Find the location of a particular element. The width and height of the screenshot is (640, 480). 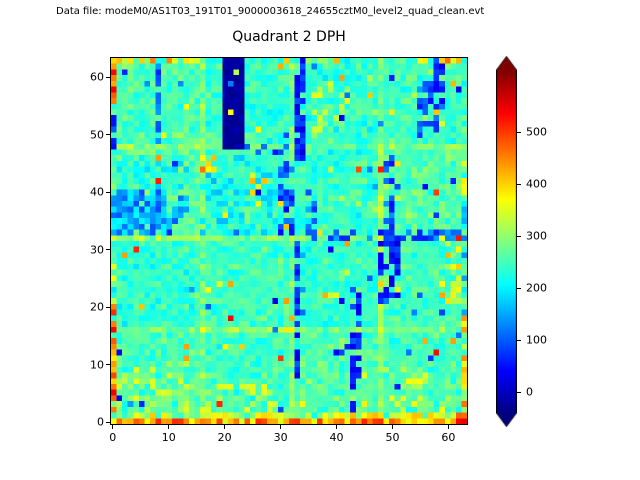

y-tick-label: 40 is located at coordinates (97, 192).